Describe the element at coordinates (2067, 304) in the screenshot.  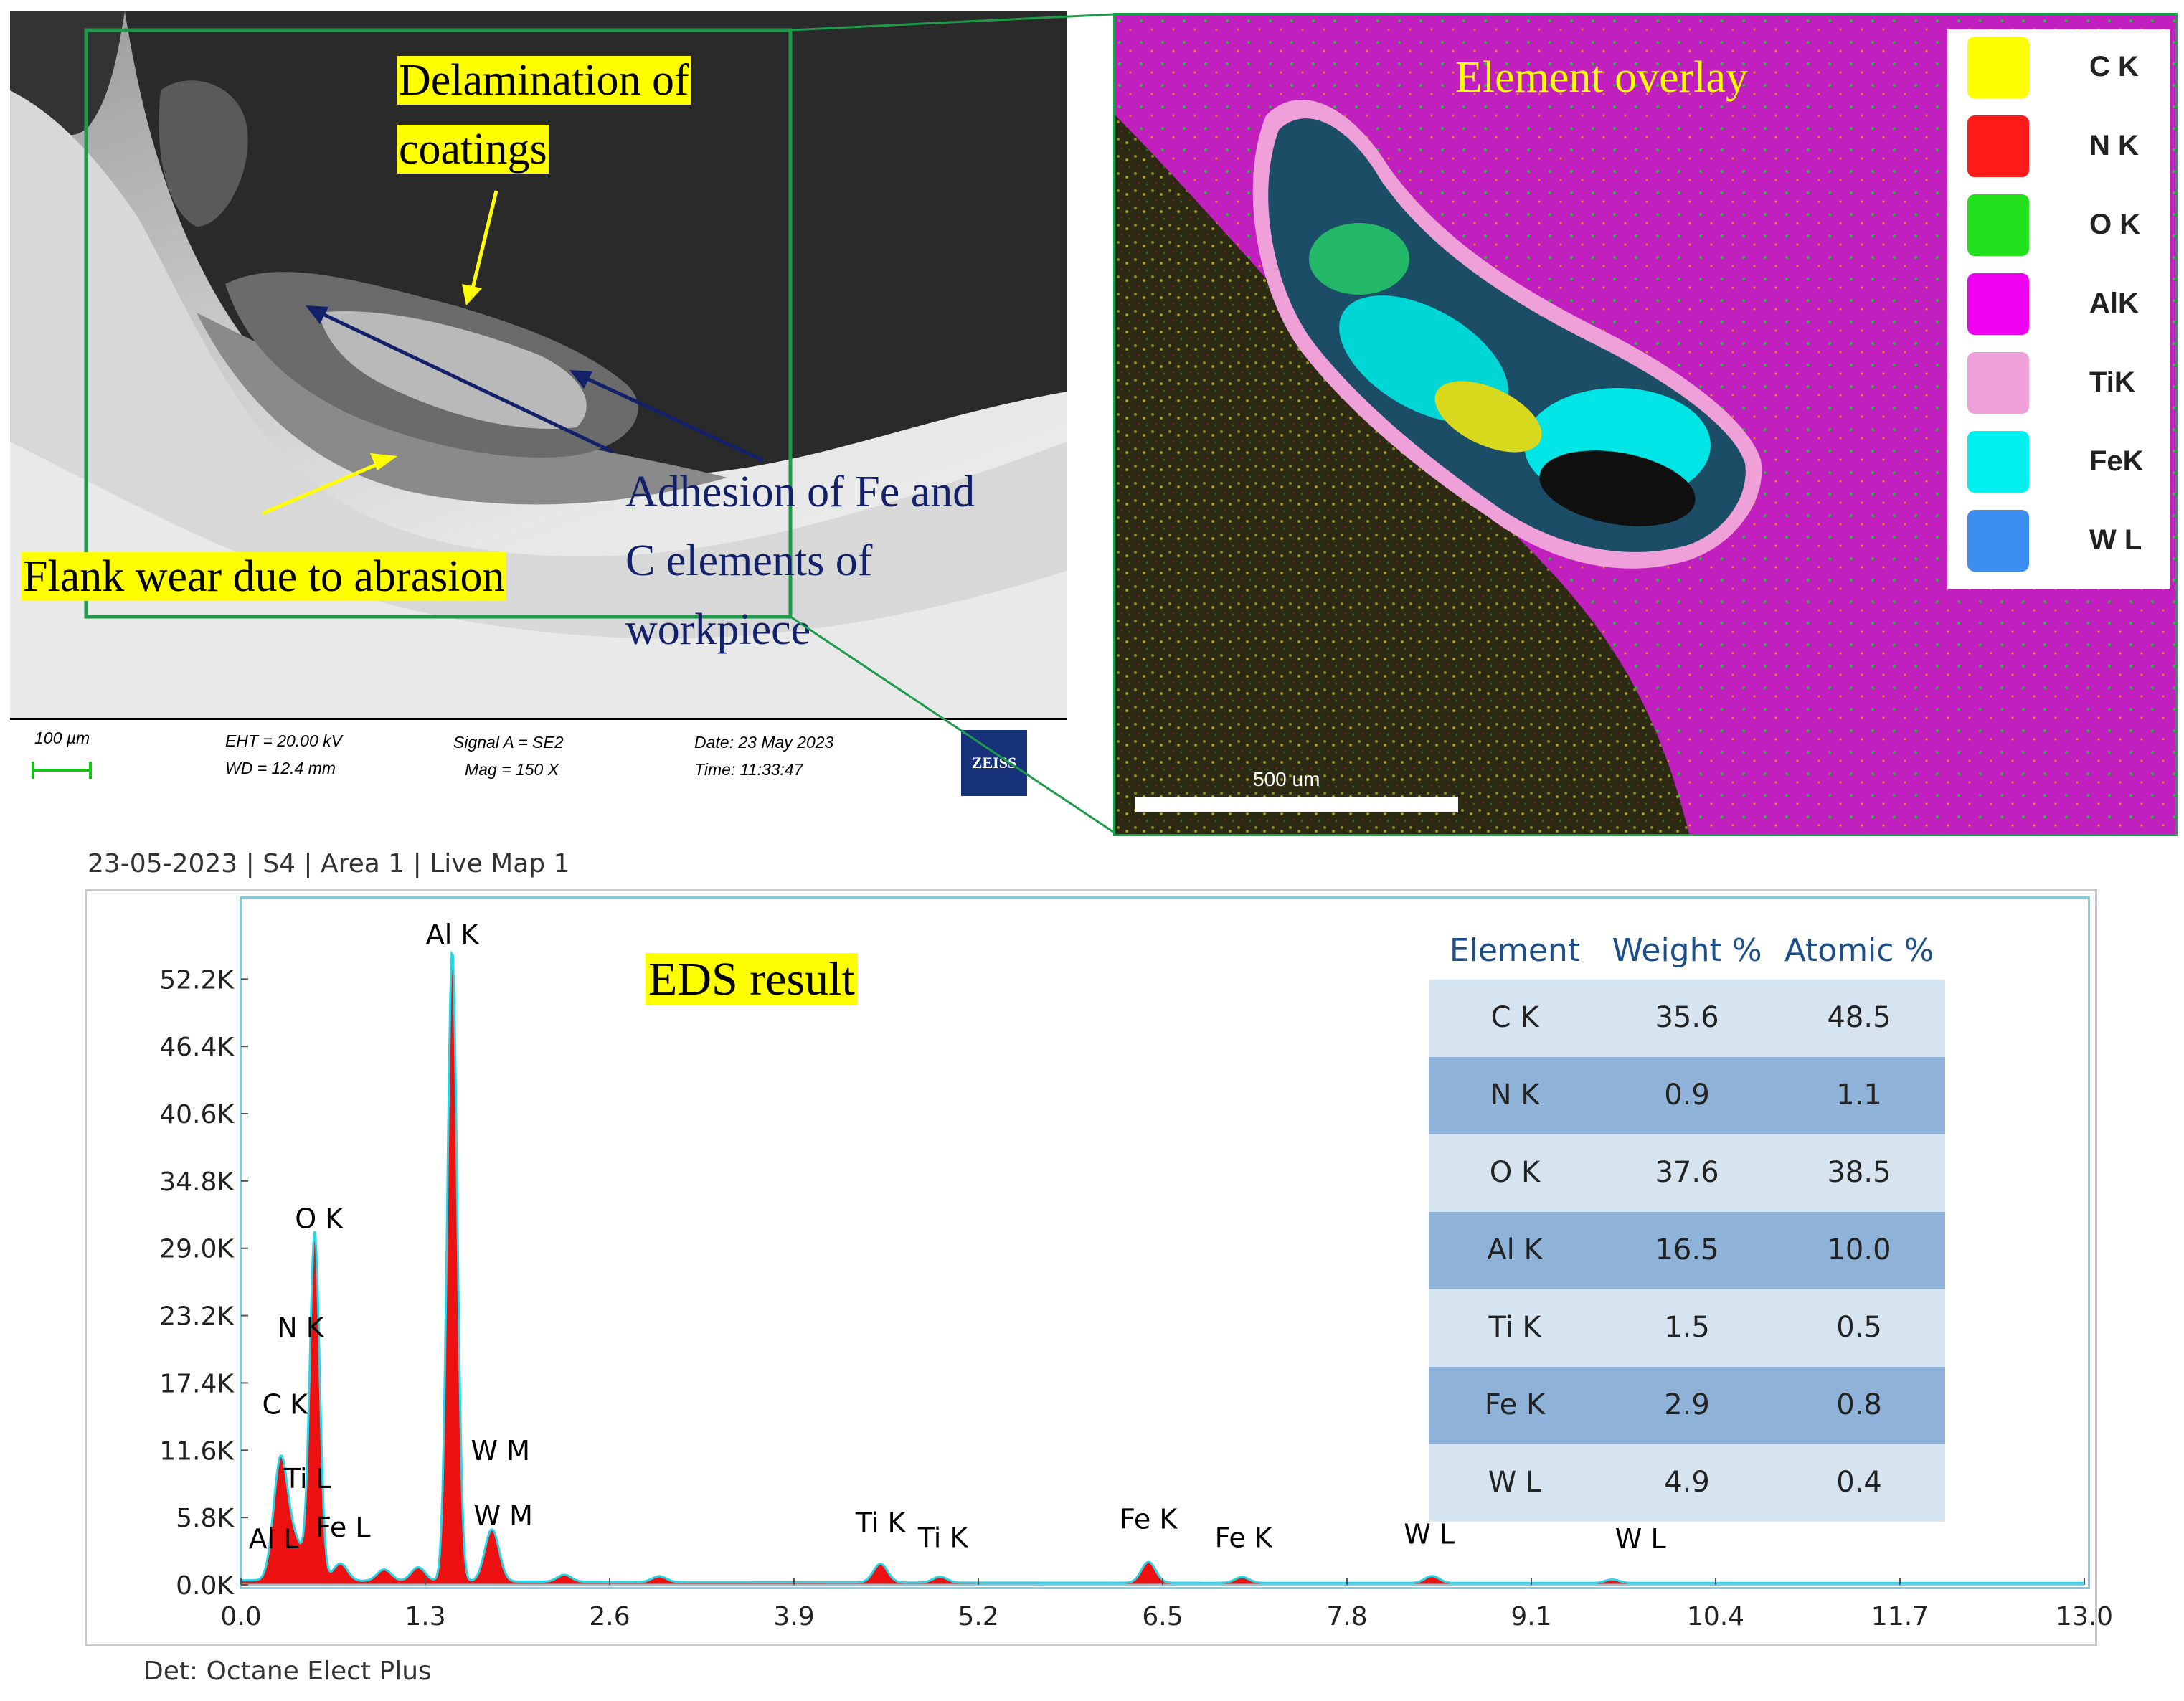
I see `legend-item-al: AlK` at that location.